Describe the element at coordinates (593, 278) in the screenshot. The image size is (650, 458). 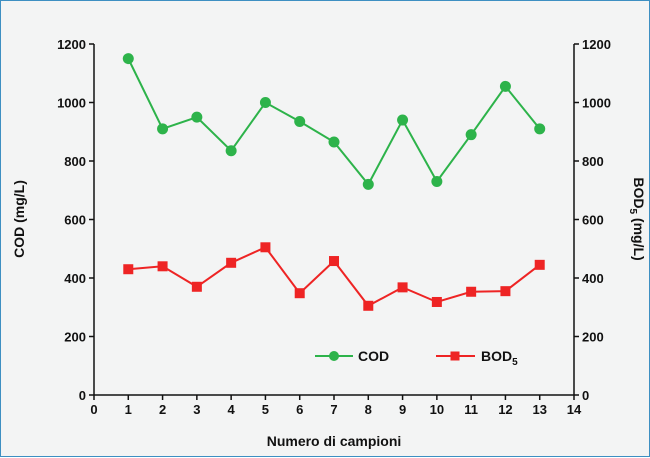
I see `y-tick-label-right: 400` at that location.